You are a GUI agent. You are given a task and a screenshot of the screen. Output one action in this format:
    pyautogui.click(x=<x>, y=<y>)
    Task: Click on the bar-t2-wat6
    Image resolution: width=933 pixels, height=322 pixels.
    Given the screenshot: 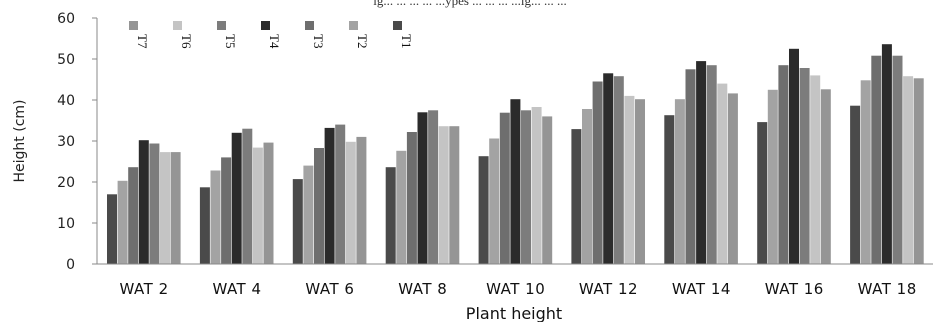 What is the action you would take?
    pyautogui.click(x=308, y=214)
    